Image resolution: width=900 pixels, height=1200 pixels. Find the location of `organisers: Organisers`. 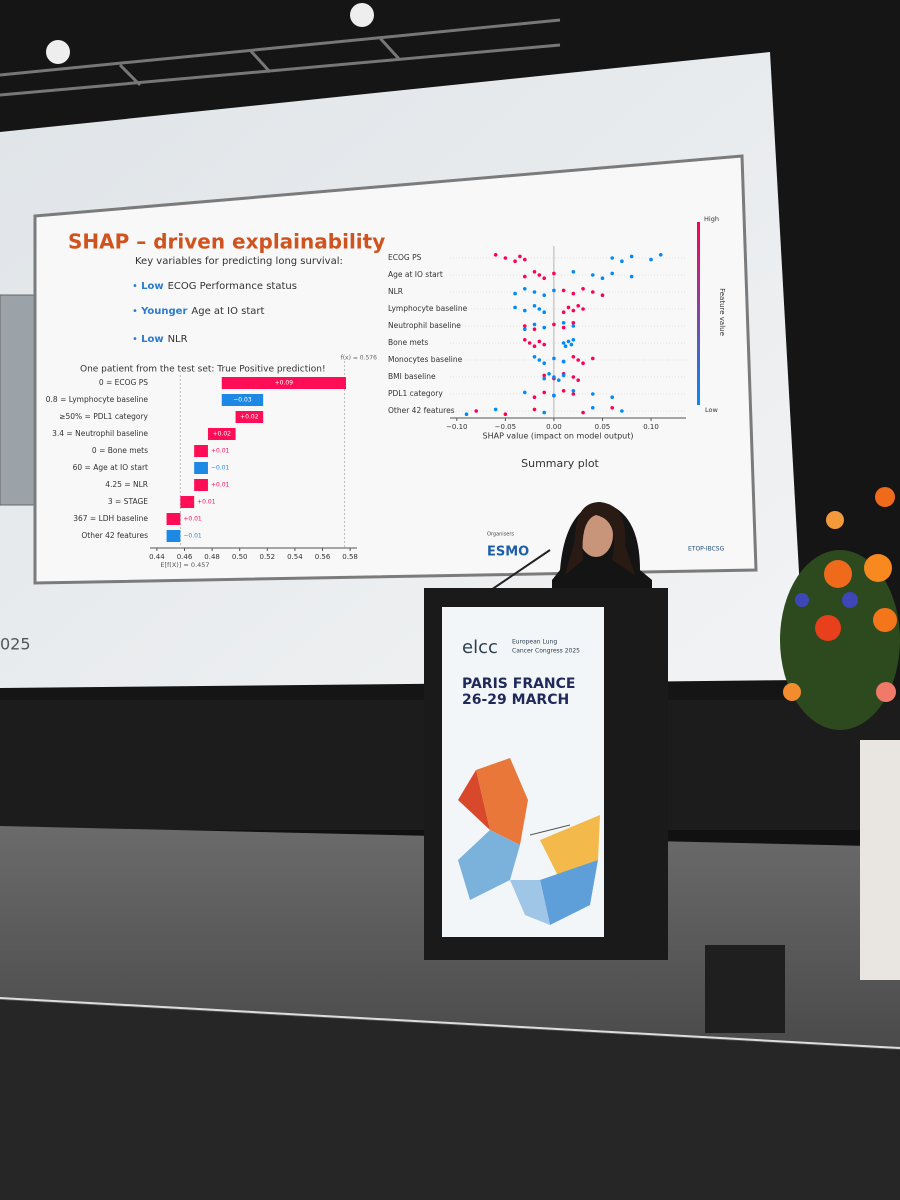

organisers: Organisers is located at coordinates (500, 535).